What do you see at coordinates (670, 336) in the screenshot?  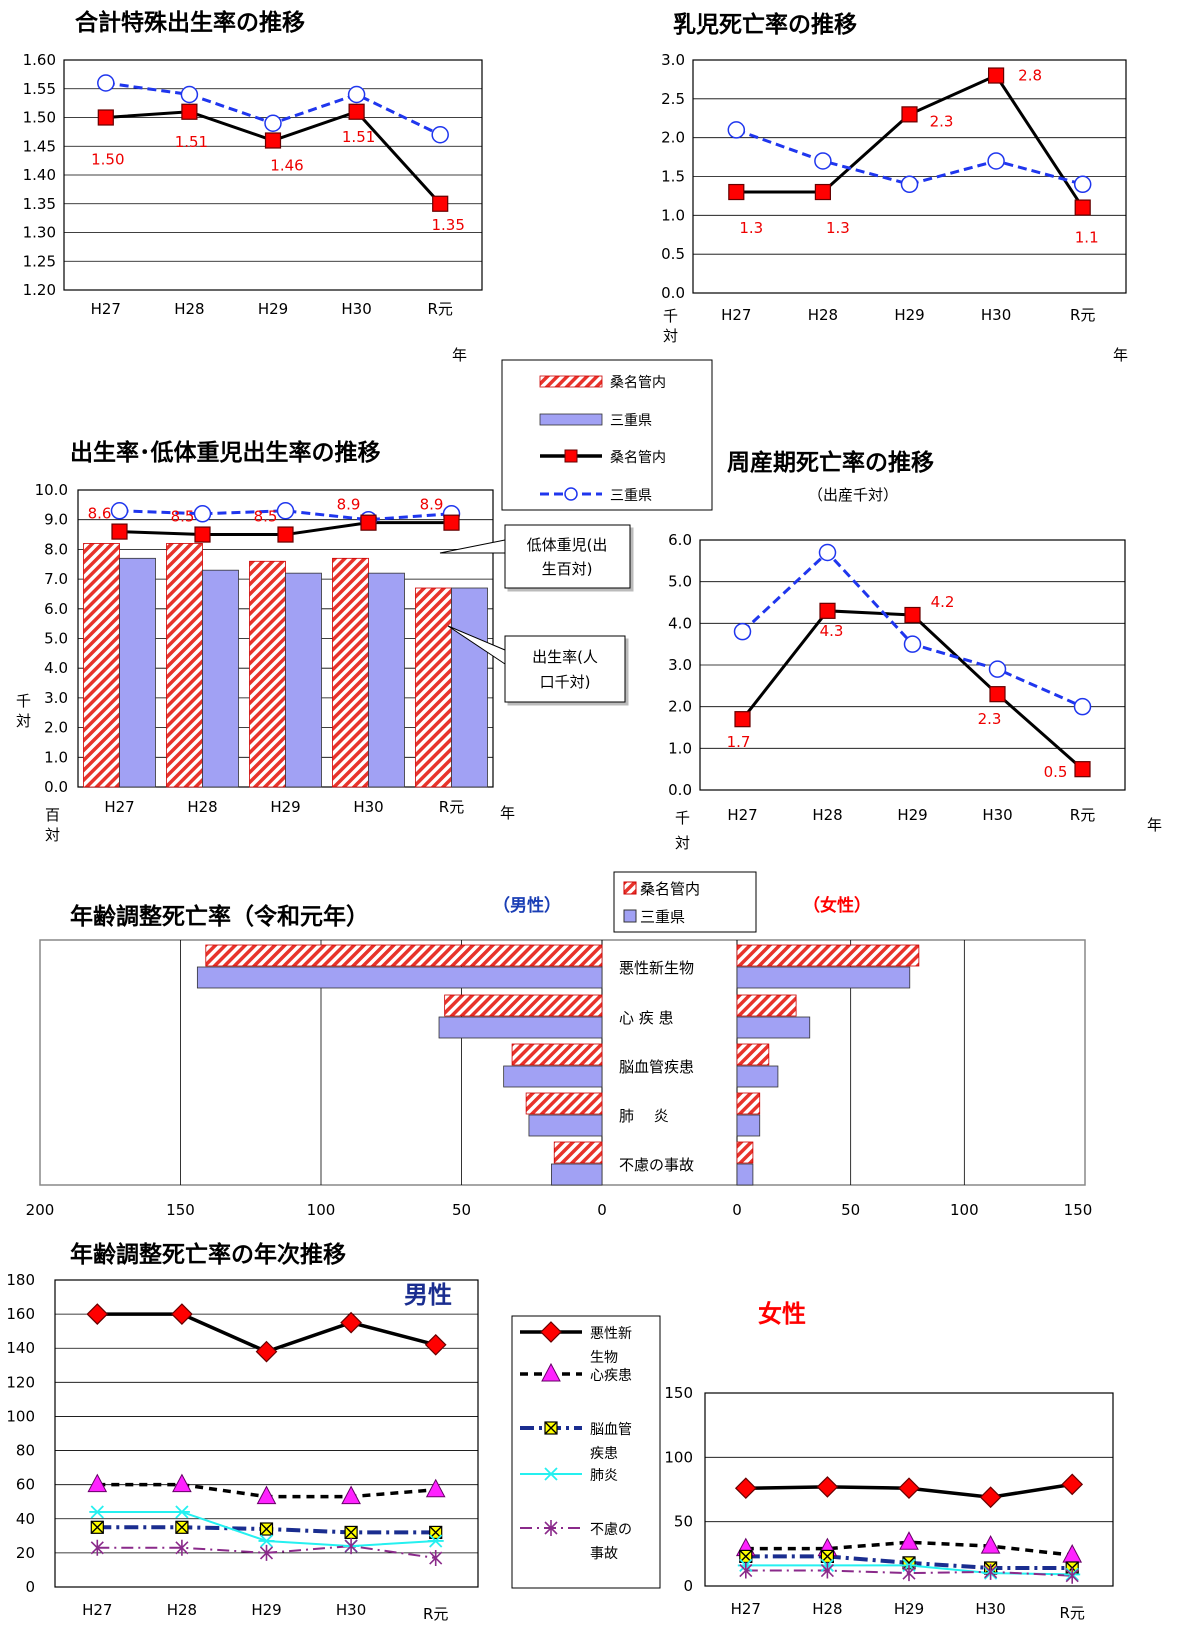 I see `infant-y-unit-2: 対` at bounding box center [670, 336].